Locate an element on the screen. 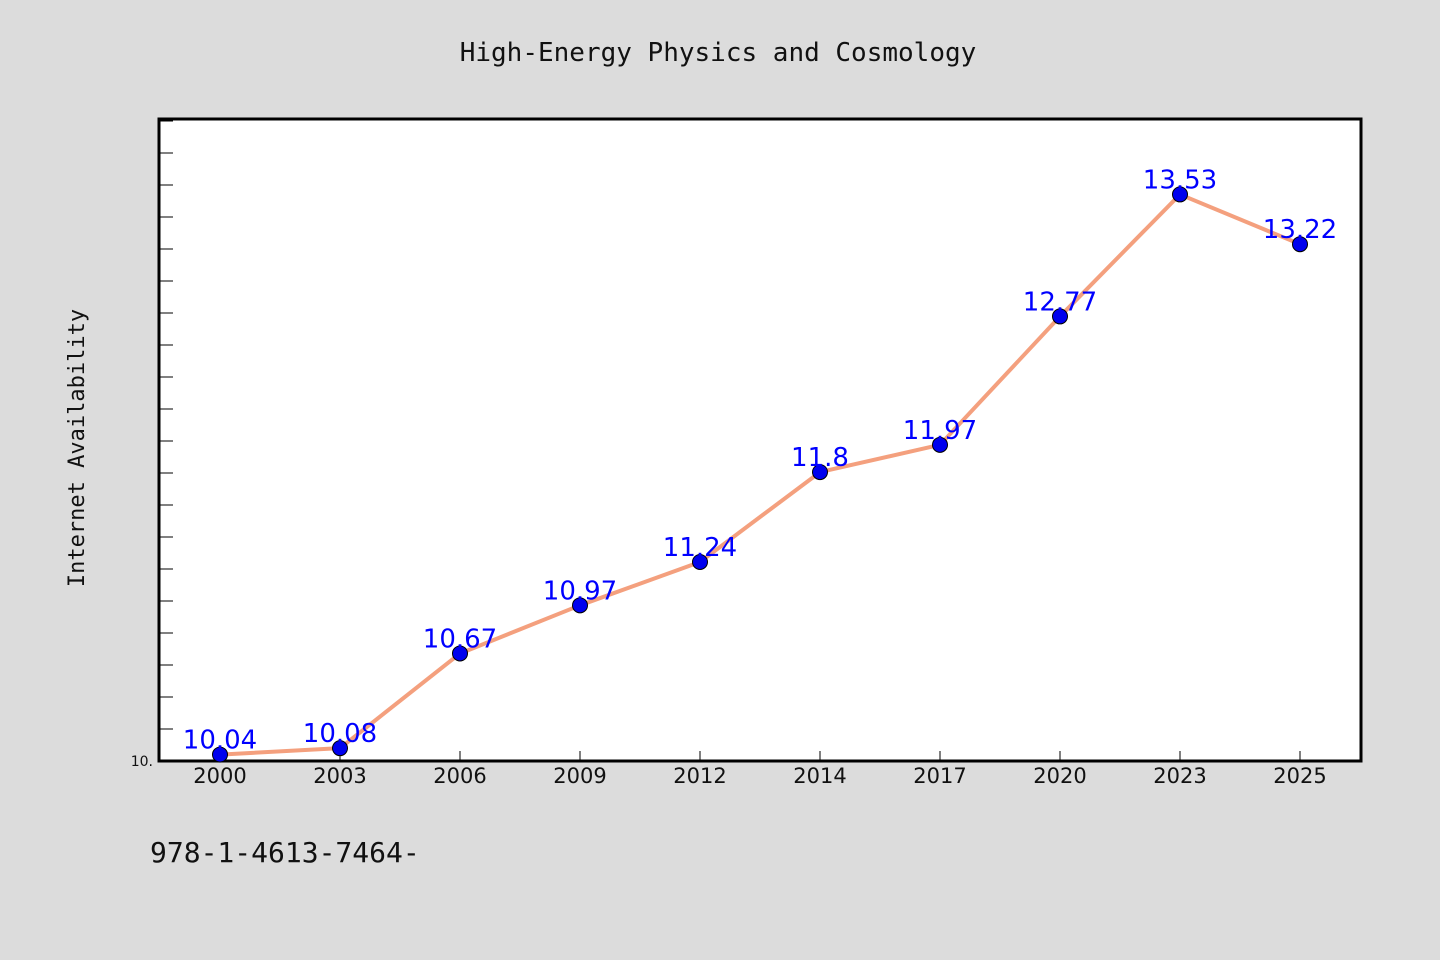  data-label: 13.53 is located at coordinates (1180, 180).